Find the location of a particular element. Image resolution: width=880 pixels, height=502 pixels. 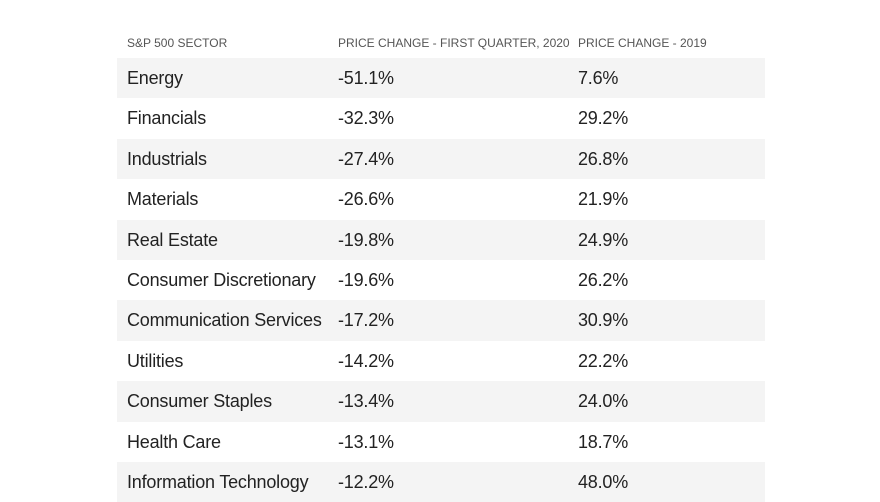

table-cell: 29.2% is located at coordinates (603, 118).